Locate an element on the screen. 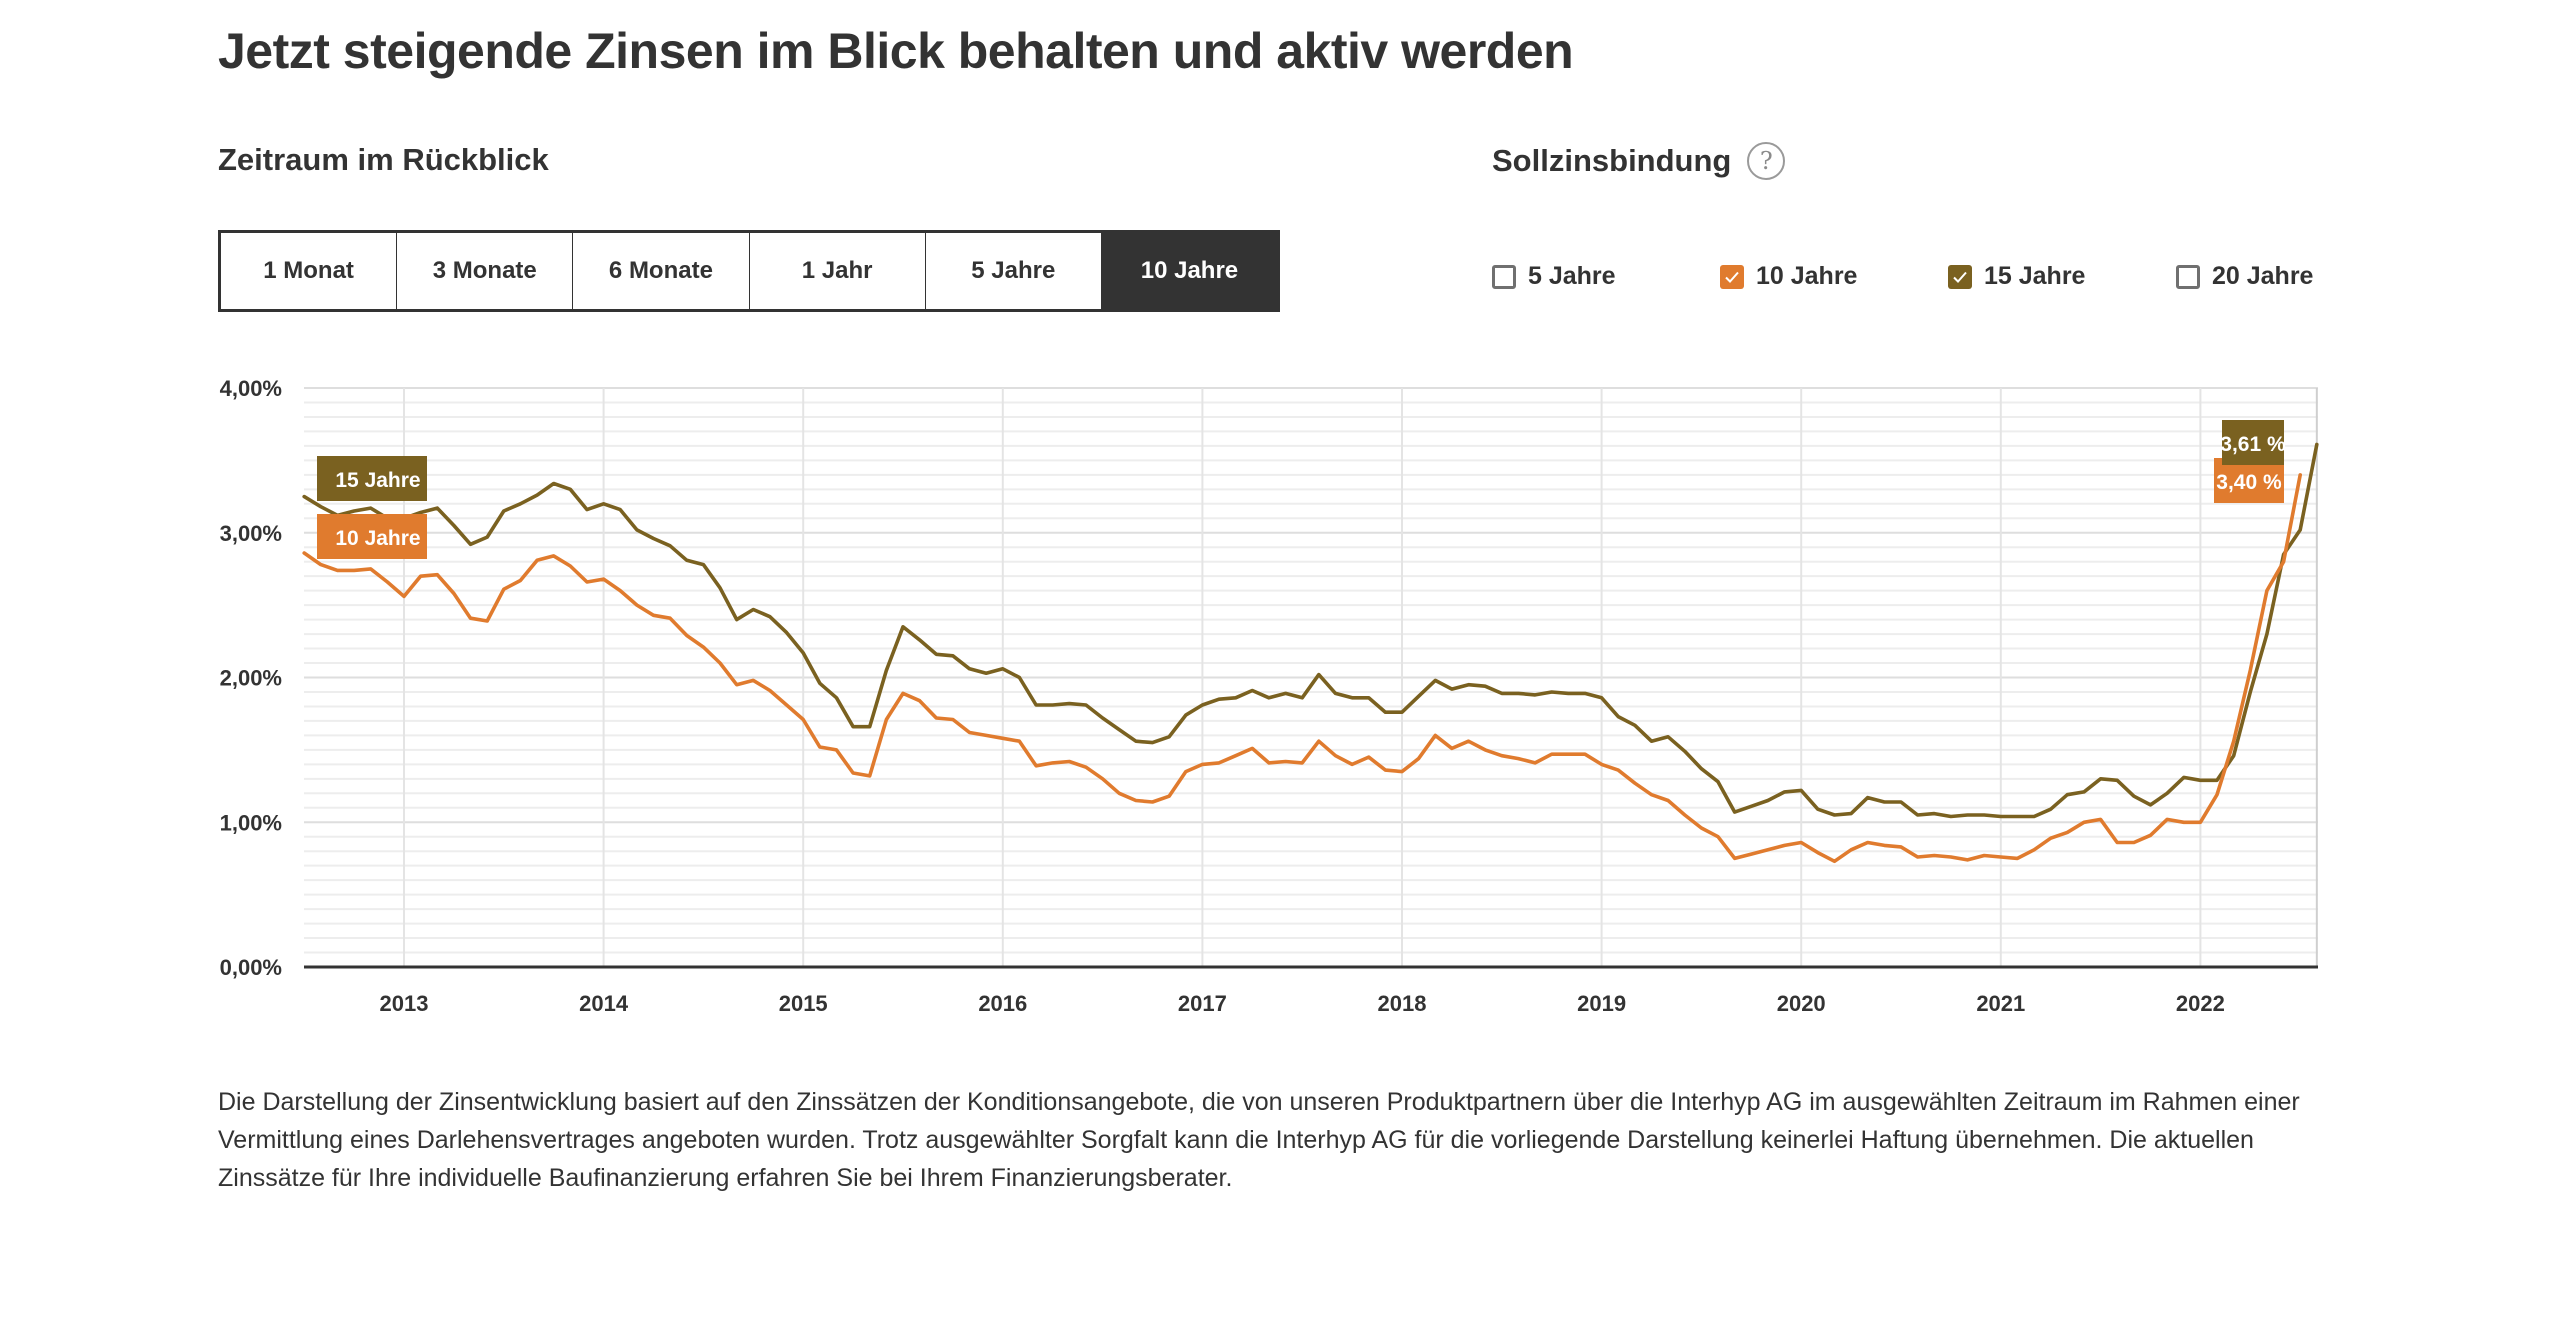 This screenshot has width=2560, height=1326. end-value-label: 3,61 % is located at coordinates (2253, 444).